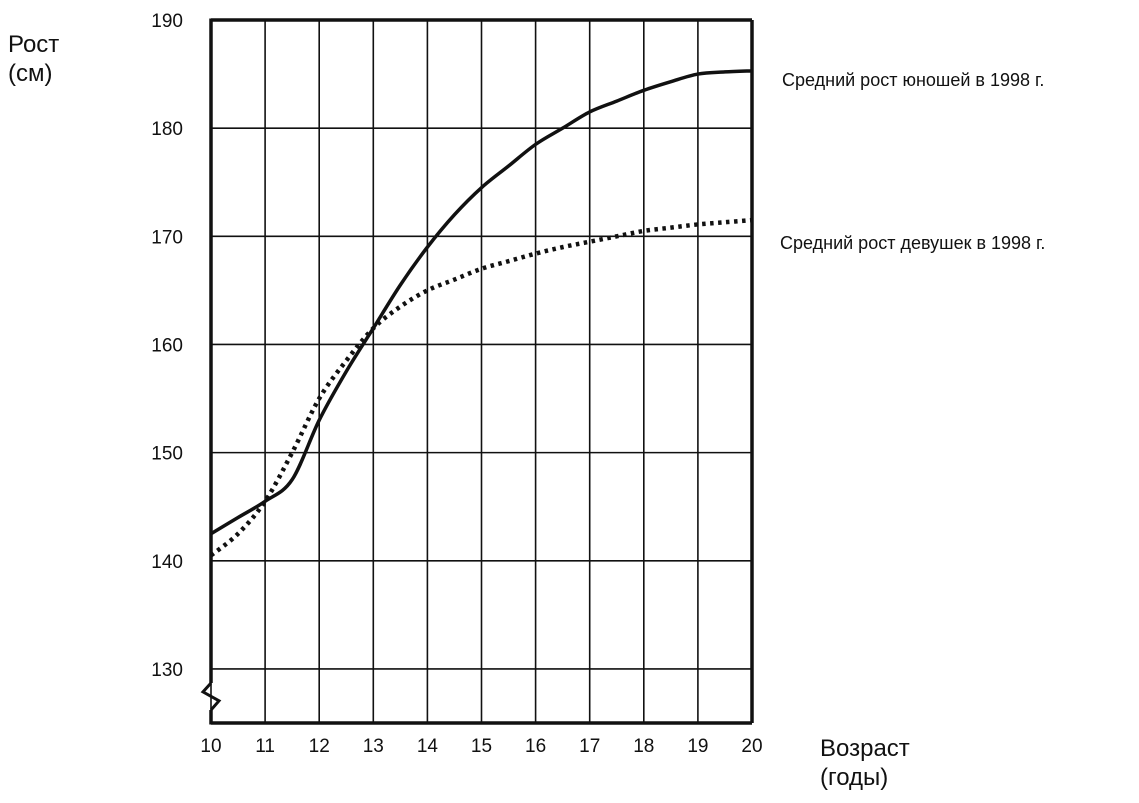  I want to click on x-axis-title-line1: Возраст, so click(865, 748).